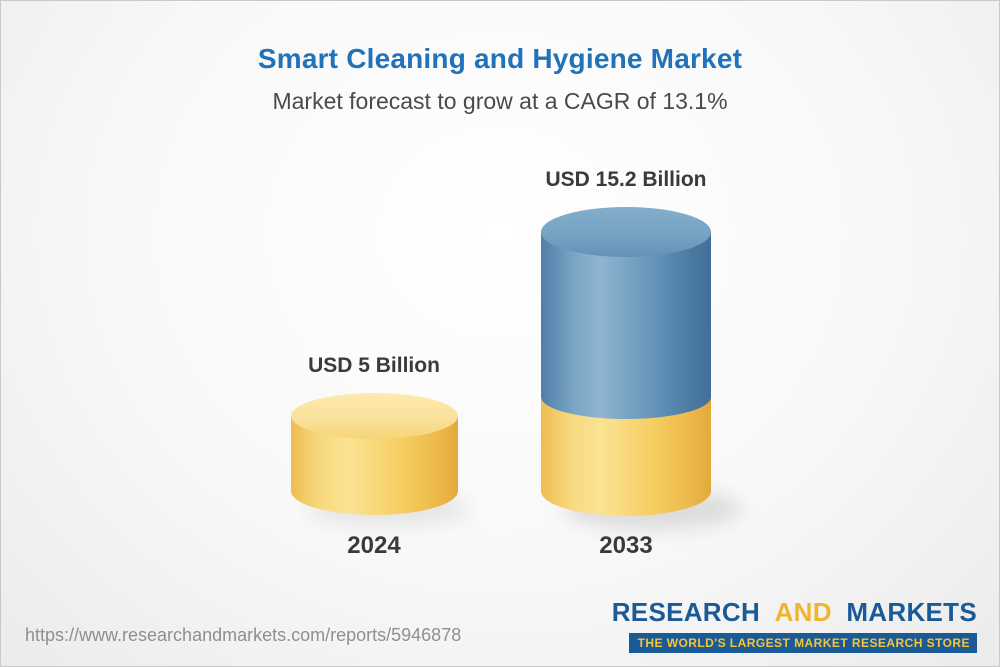  What do you see at coordinates (911, 612) in the screenshot?
I see `logo-word-markets: MARKETS` at bounding box center [911, 612].